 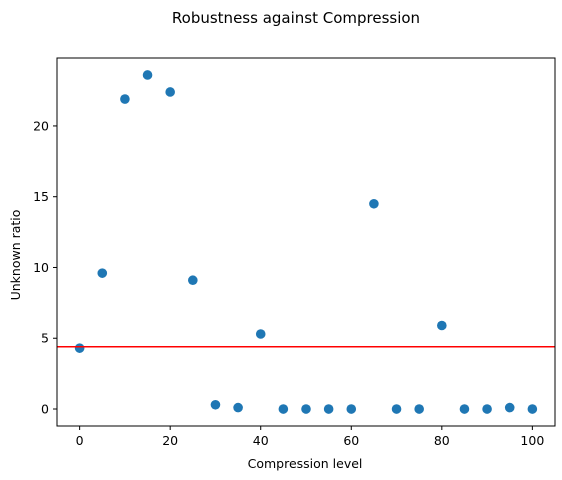 What do you see at coordinates (41, 196) in the screenshot?
I see `y-tick-label: 15` at bounding box center [41, 196].